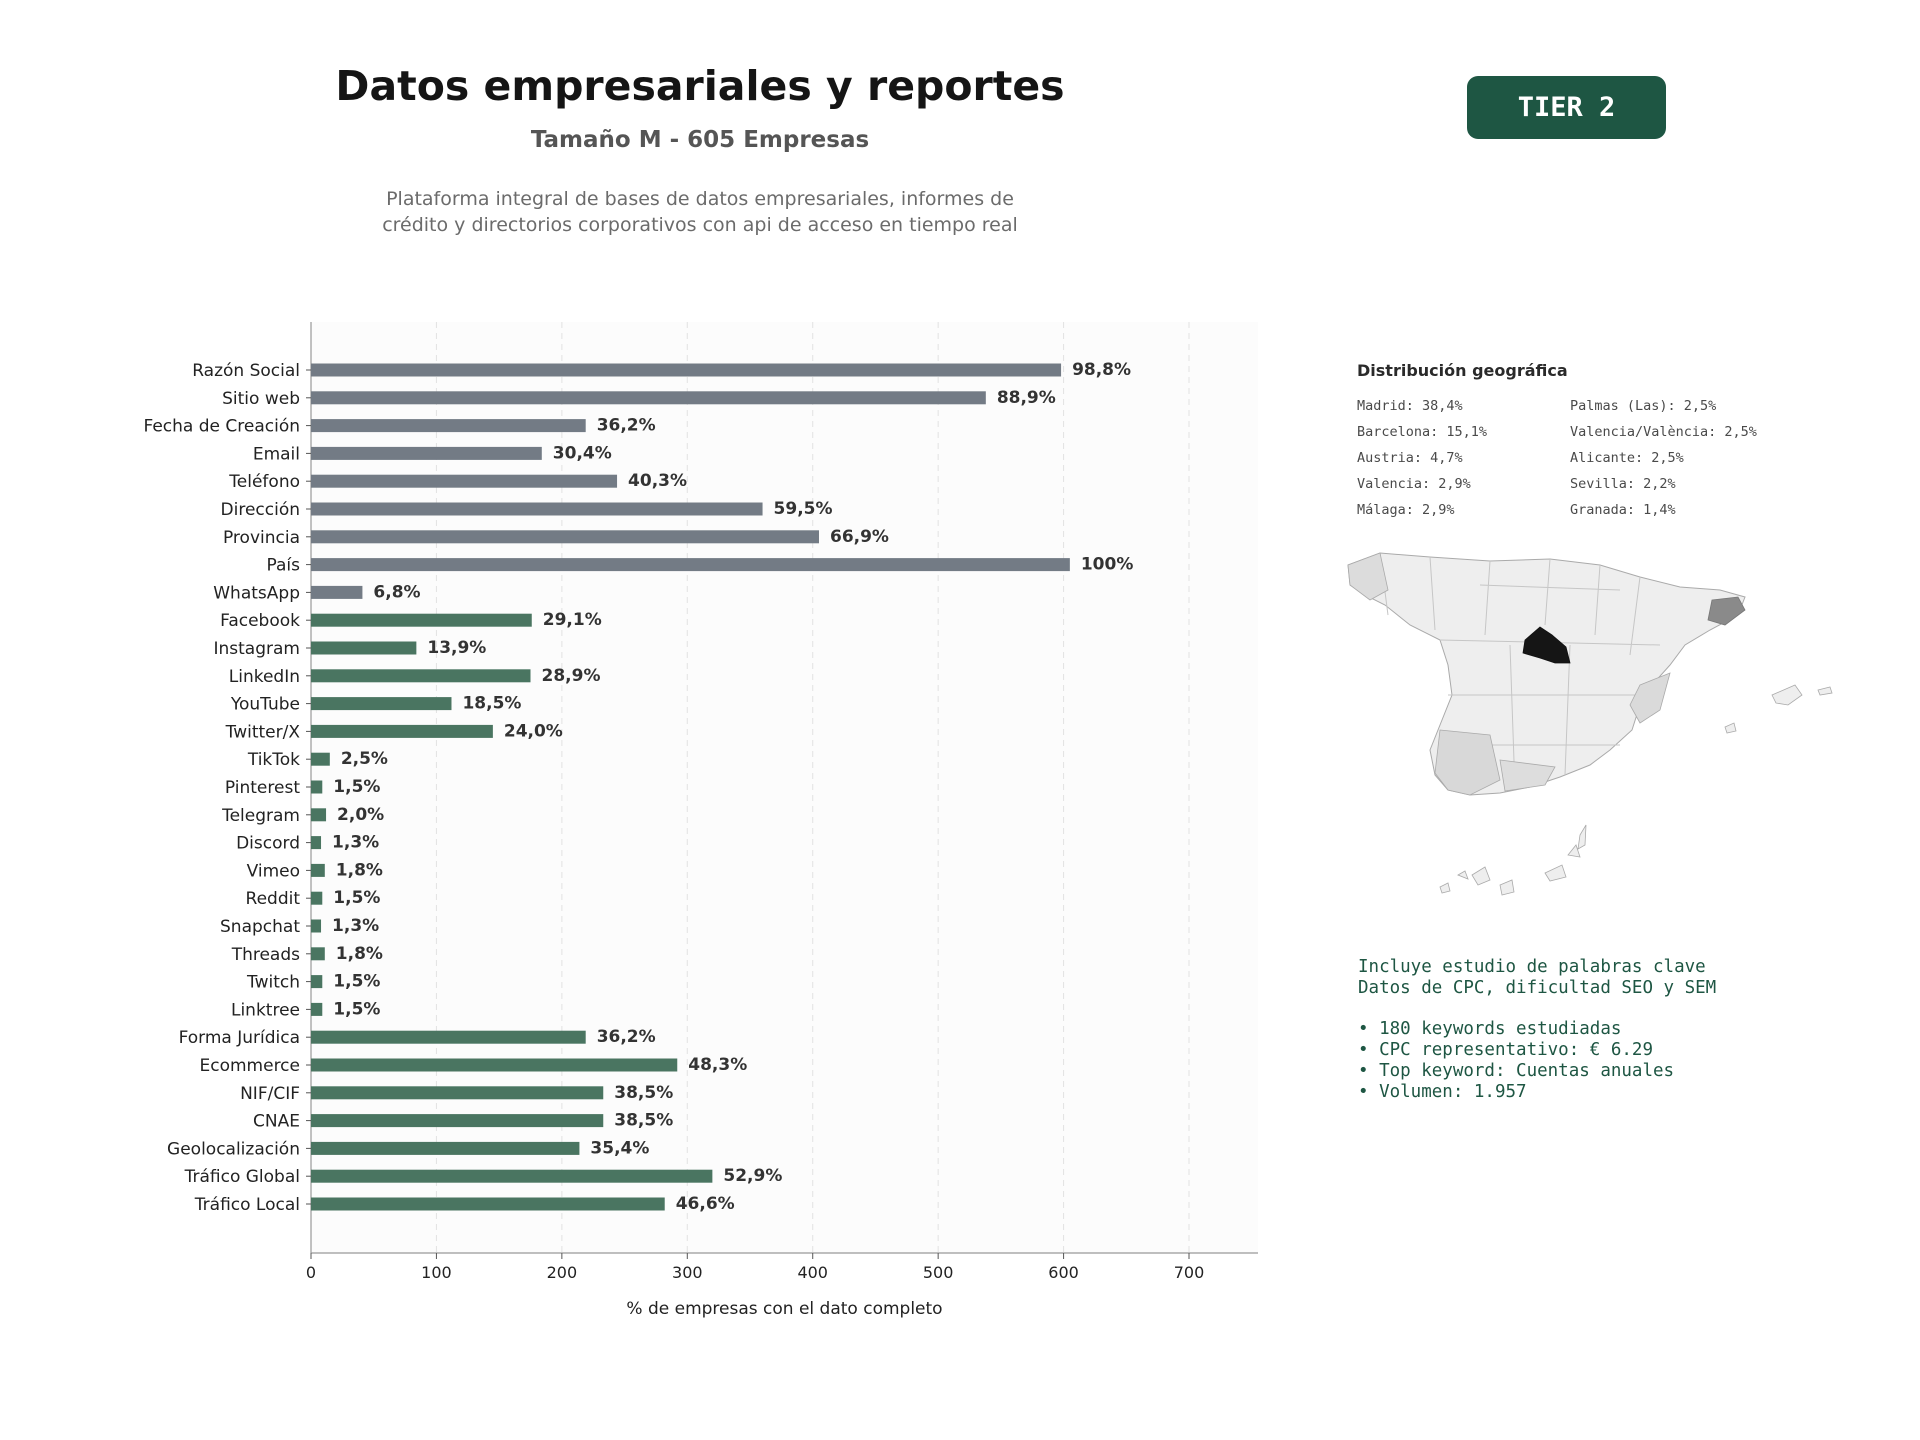  I want to click on page-subtitle: Tamaño M - 605 Empresas, so click(700, 140).